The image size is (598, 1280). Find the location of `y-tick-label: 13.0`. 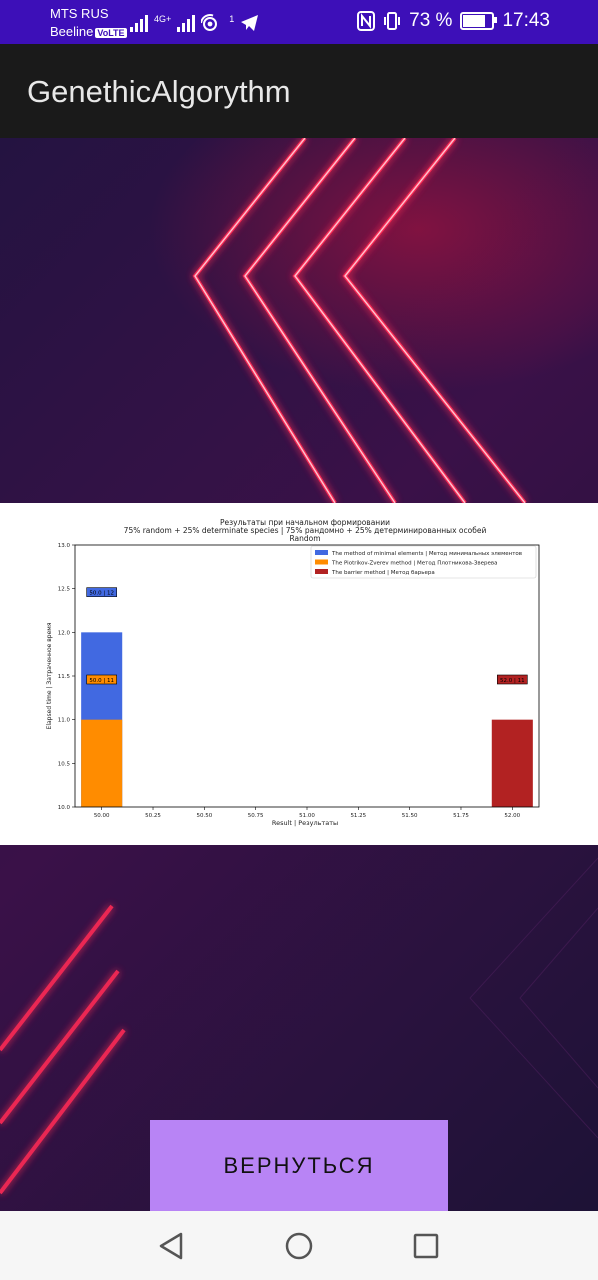

y-tick-label: 13.0 is located at coordinates (64, 546).